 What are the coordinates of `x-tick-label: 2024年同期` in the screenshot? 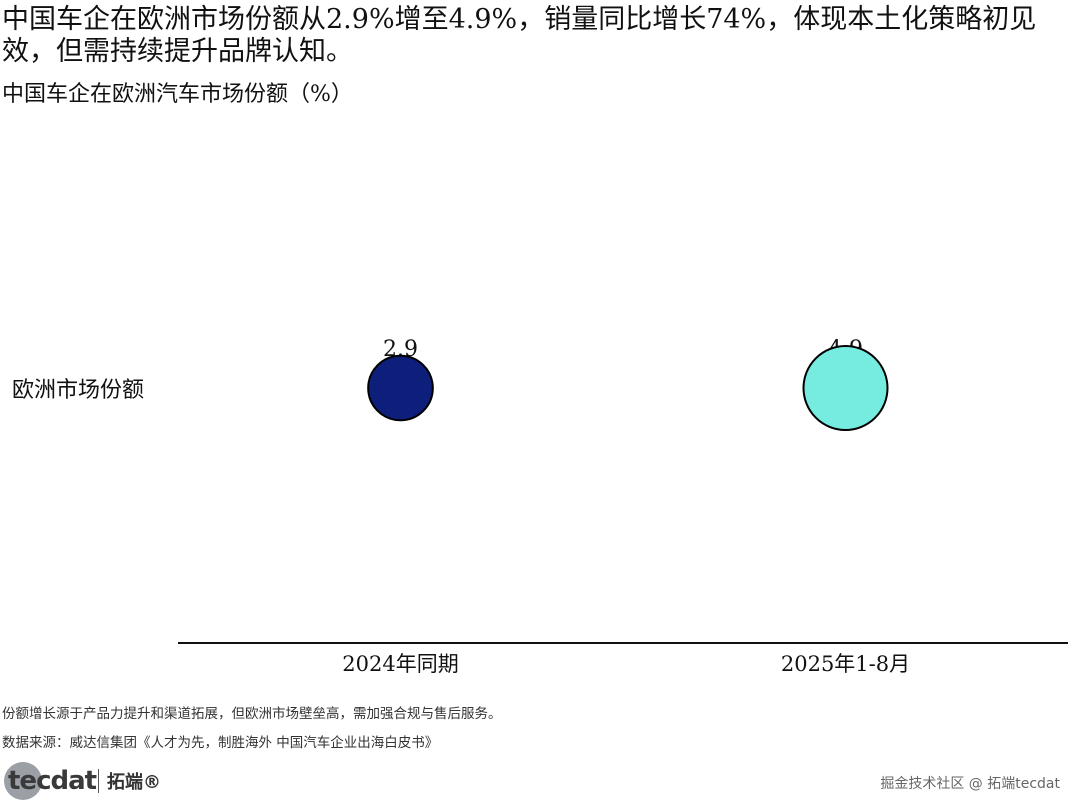 It's located at (400, 664).